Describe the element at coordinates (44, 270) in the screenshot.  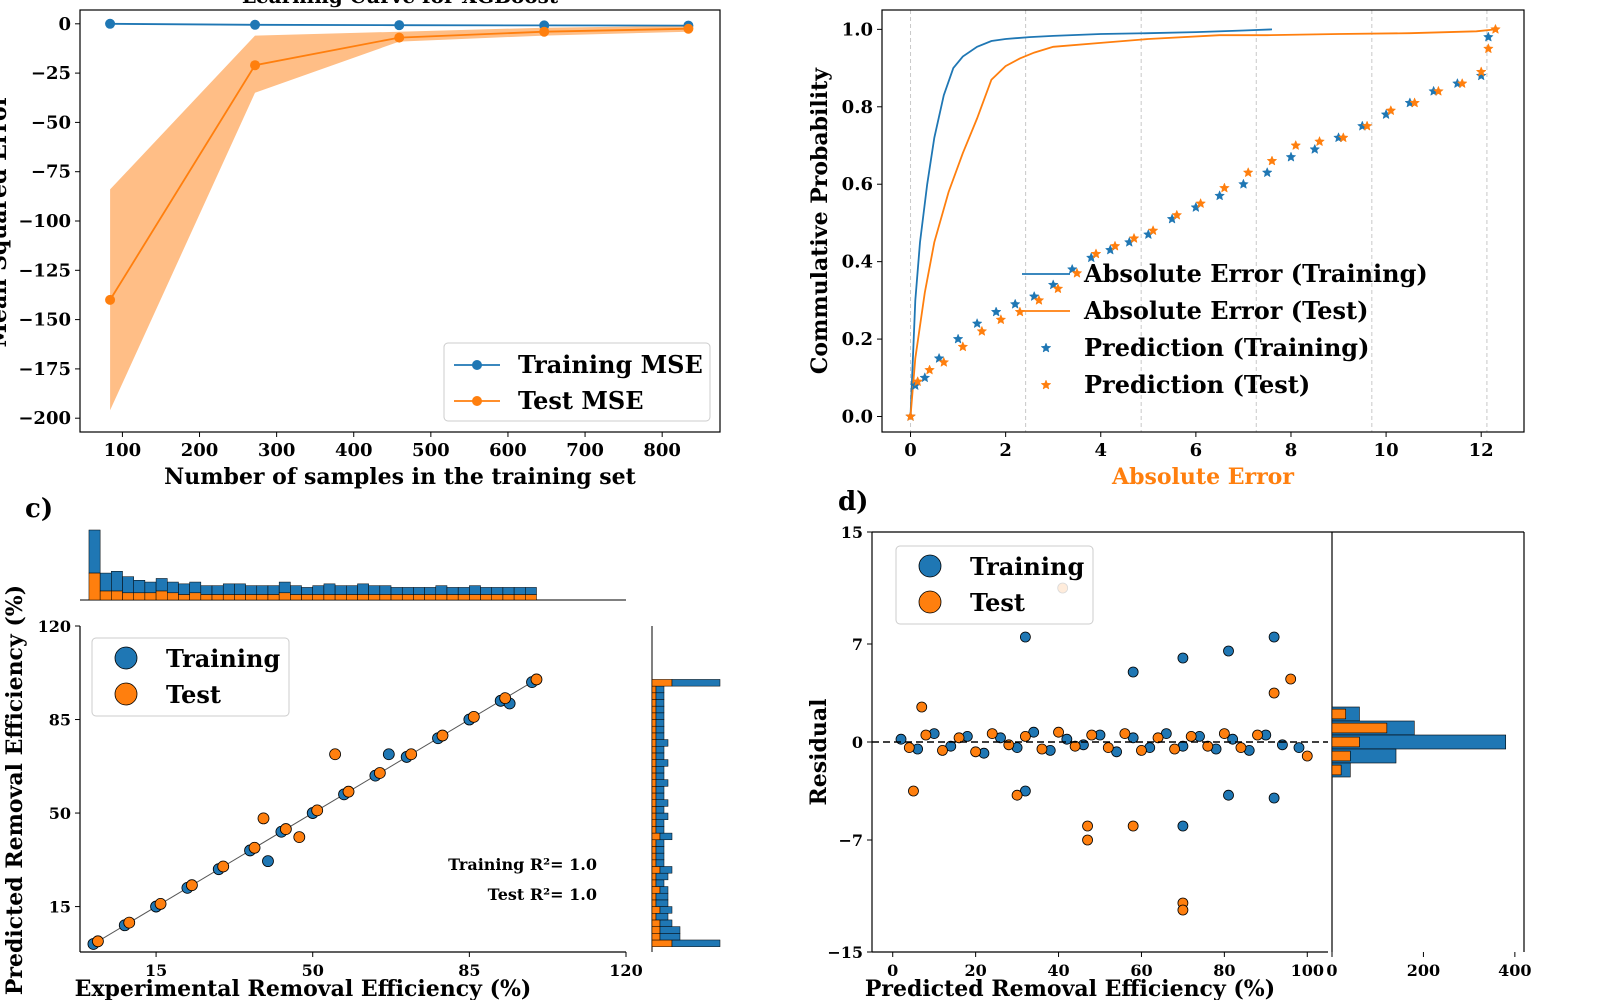
I see `y-tick-label-a-5: −125` at that location.